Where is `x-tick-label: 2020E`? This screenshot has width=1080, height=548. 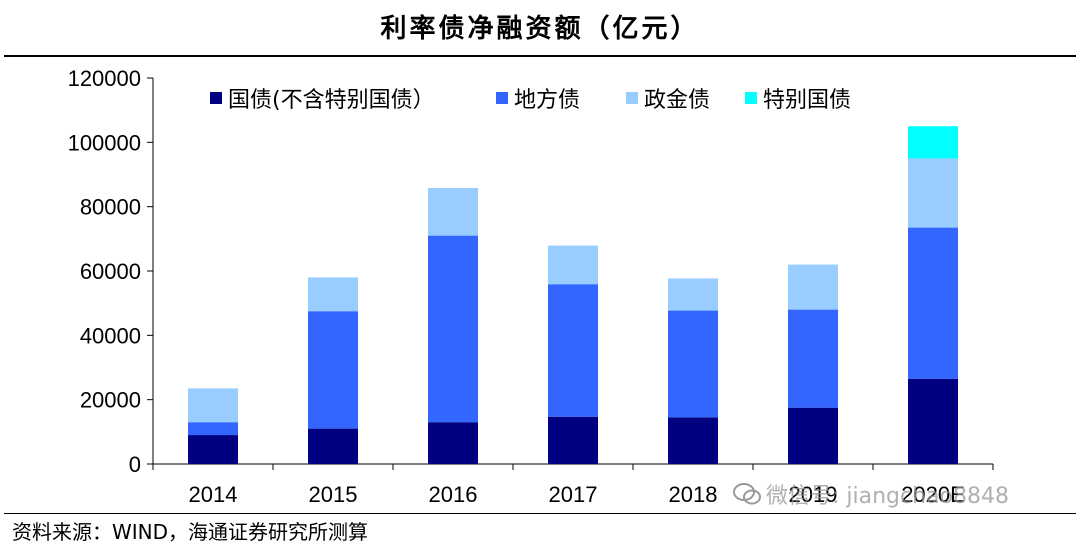 x-tick-label: 2020E is located at coordinates (933, 494).